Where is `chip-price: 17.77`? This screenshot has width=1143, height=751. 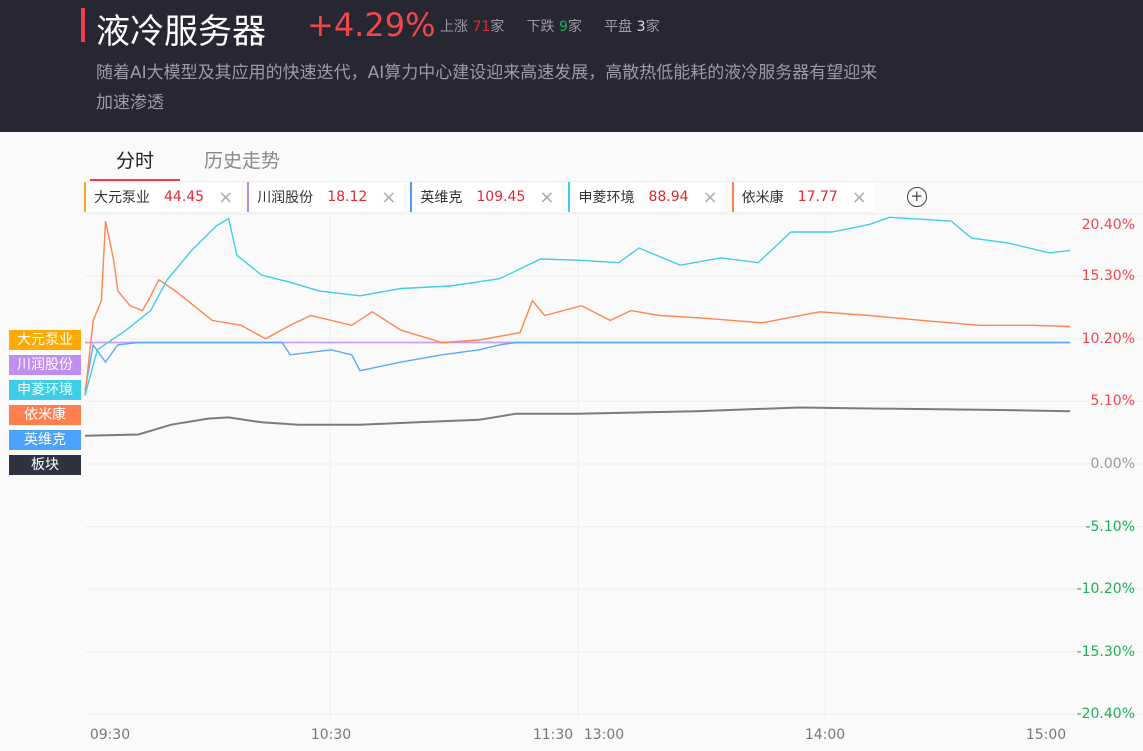 chip-price: 17.77 is located at coordinates (817, 197).